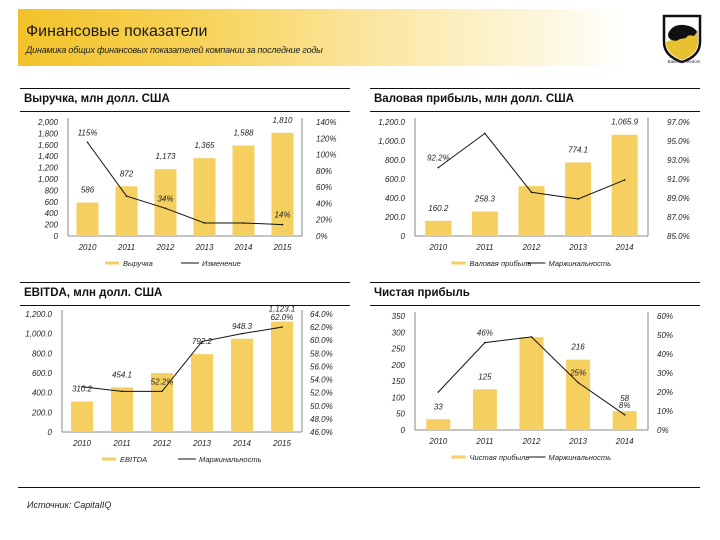 This screenshot has height=540, width=720. Describe the element at coordinates (185, 184) in the screenshot. I see `margin-line` at that location.